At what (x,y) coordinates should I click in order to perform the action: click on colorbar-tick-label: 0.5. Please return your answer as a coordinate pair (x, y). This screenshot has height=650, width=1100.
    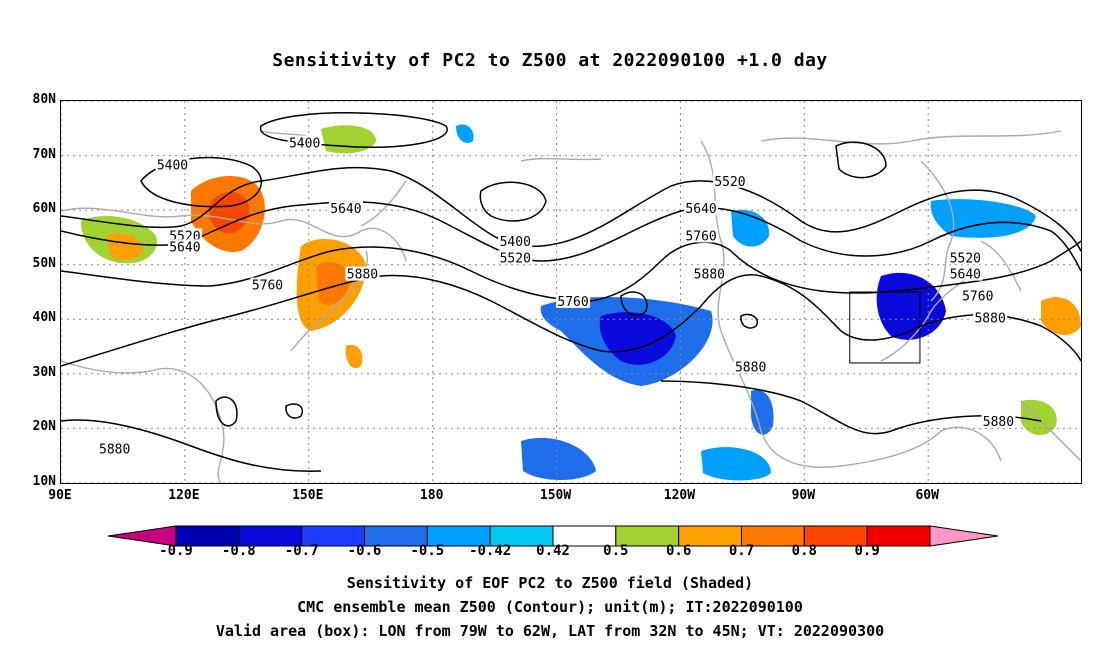
    Looking at the image, I should click on (616, 551).